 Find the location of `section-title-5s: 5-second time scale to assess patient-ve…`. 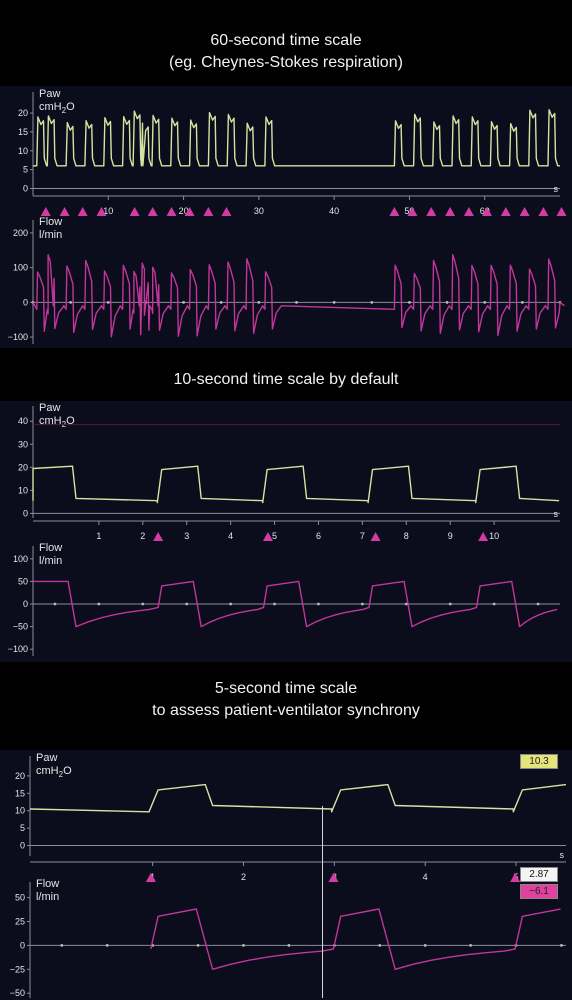

section-title-5s: 5-second time scale to assess patient-ve… is located at coordinates (286, 700).